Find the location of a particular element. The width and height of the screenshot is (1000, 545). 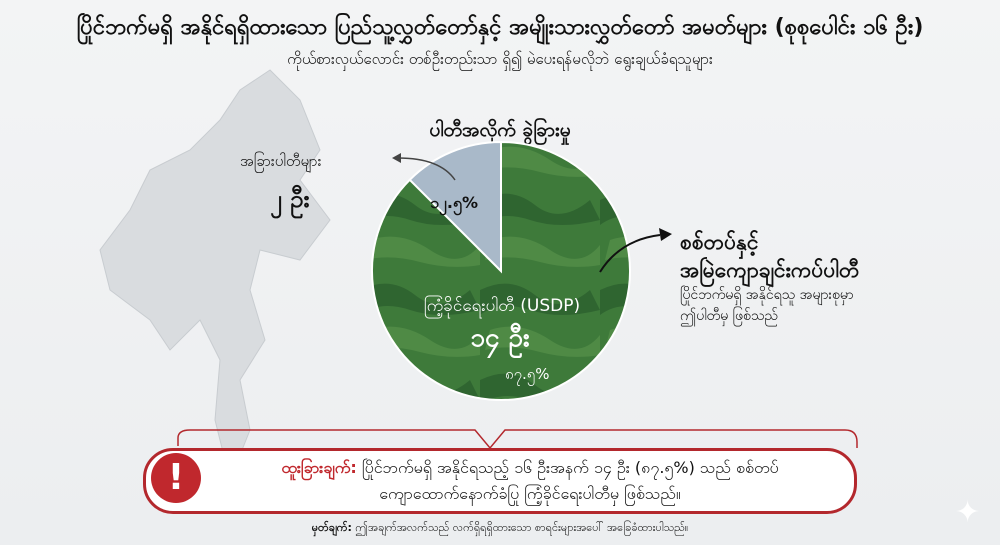

annotation-desc-line1: ပြိုင်ဘက်မရှိ အနိုင်ရသူ အများစုမှာ is located at coordinates (767, 295).